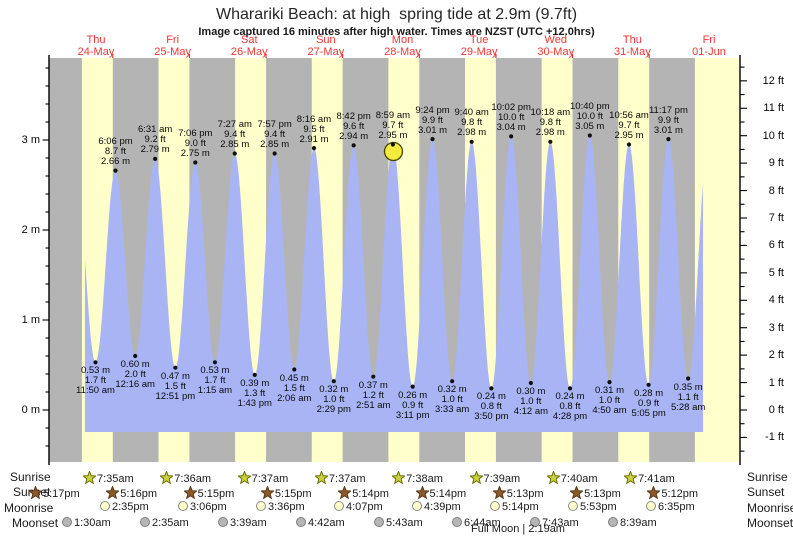 Image resolution: width=793 pixels, height=539 pixels. Describe the element at coordinates (424, 478) in the screenshot. I see `sunrise-time: 7:38am` at that location.